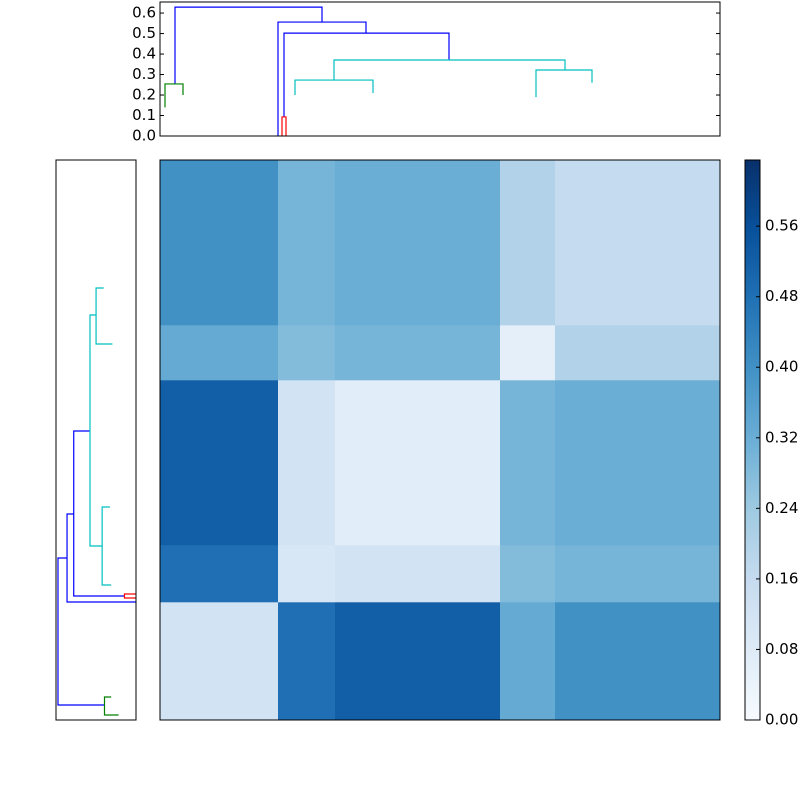  I want to click on colorbar-tick-label: 0.24, so click(781, 508).